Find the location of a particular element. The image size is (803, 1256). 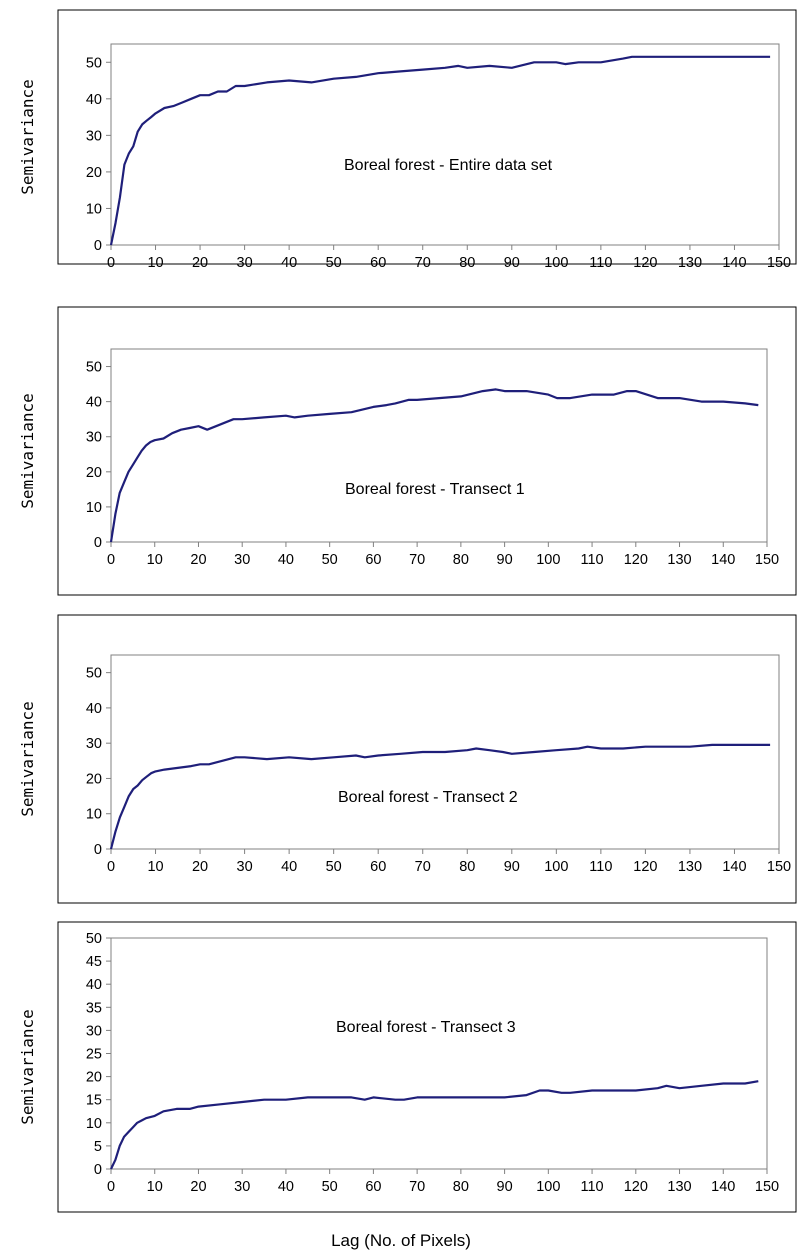

y-tick-label: 5 is located at coordinates (98, 1147).